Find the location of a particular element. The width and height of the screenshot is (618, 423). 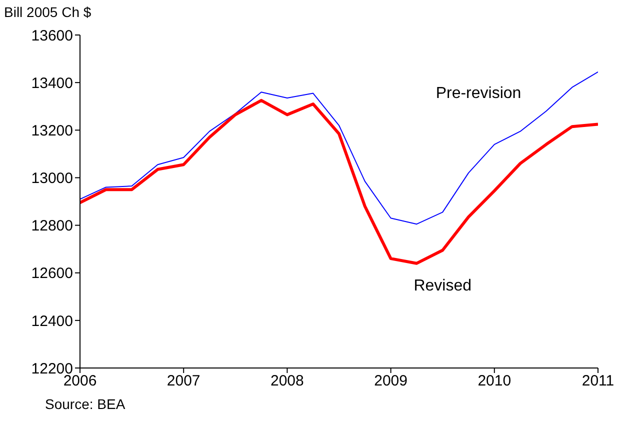

source-note: Source: BEA is located at coordinates (85, 404).